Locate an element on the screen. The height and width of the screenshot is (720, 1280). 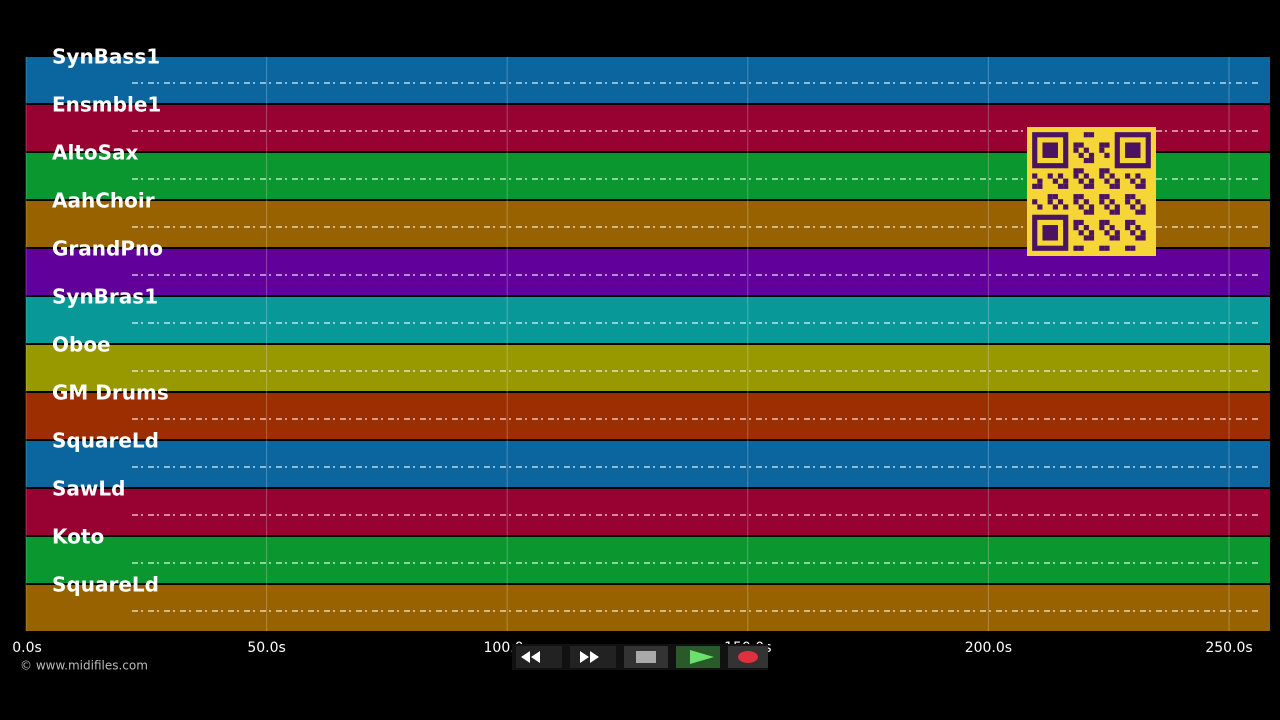
track-name: SawLd is located at coordinates (88, 489).